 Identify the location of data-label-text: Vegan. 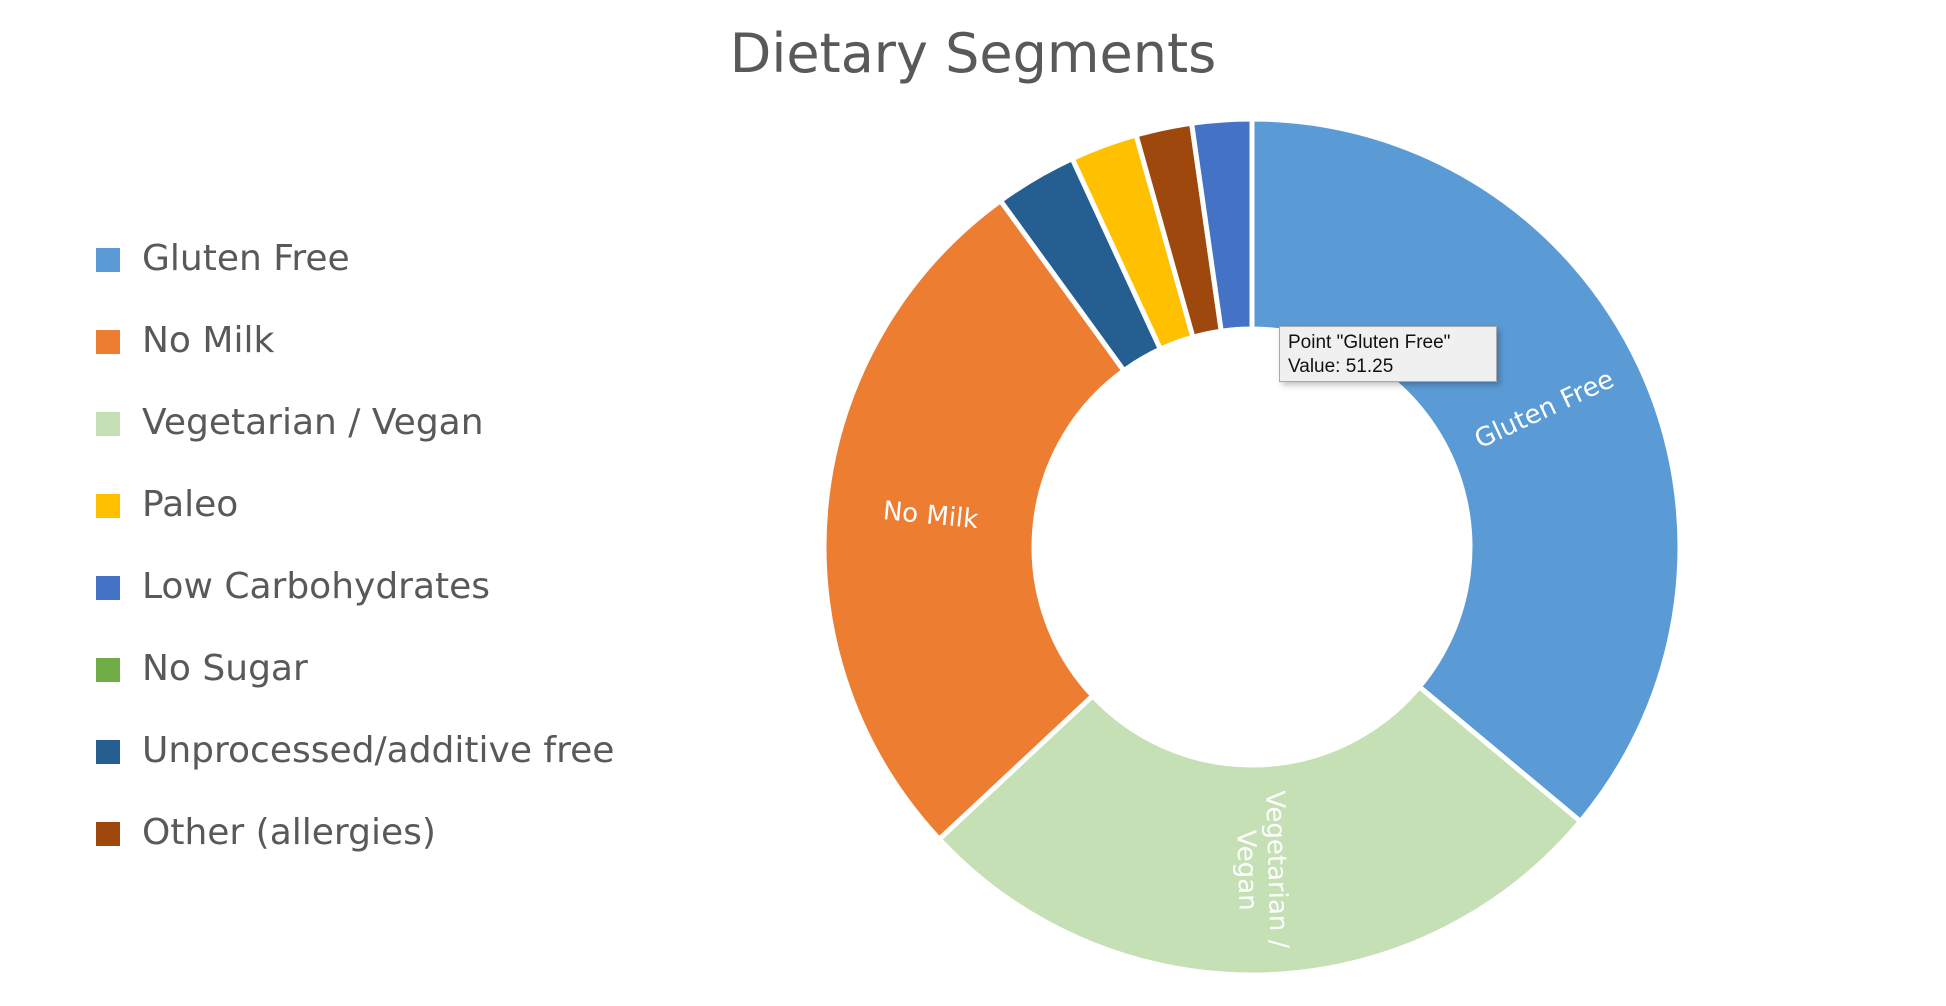
(1246, 870).